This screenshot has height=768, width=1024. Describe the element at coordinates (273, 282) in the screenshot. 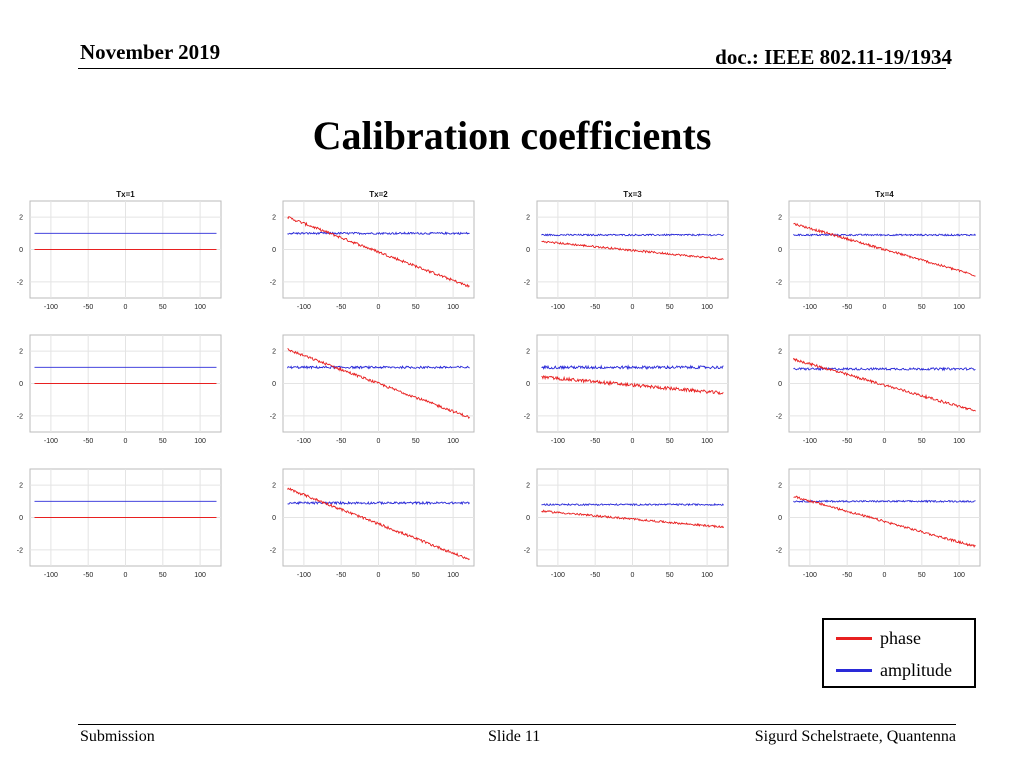

I see `y-tick-label-r1c2-2: -2` at that location.